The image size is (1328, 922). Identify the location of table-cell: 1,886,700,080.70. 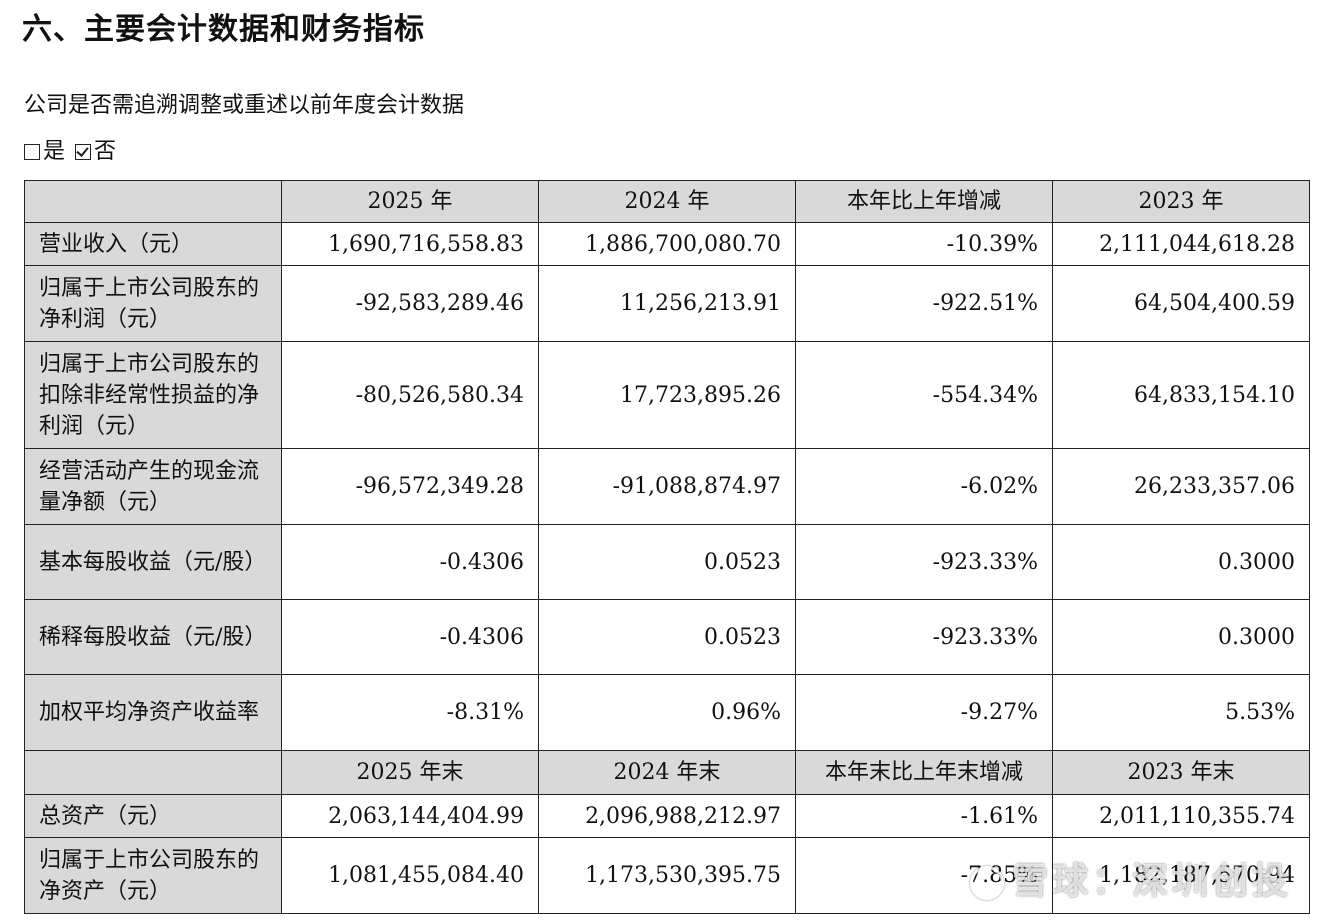
(667, 244).